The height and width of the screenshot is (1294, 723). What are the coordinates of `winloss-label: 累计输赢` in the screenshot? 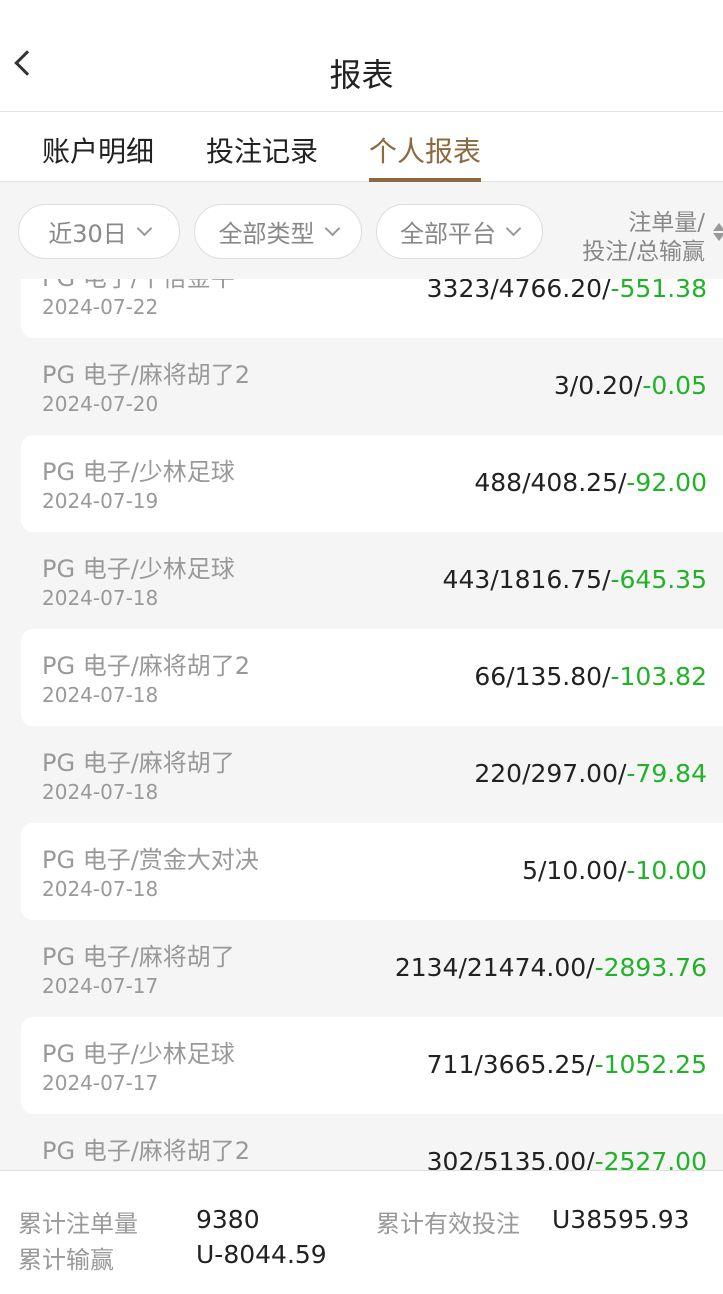 It's located at (66, 1260).